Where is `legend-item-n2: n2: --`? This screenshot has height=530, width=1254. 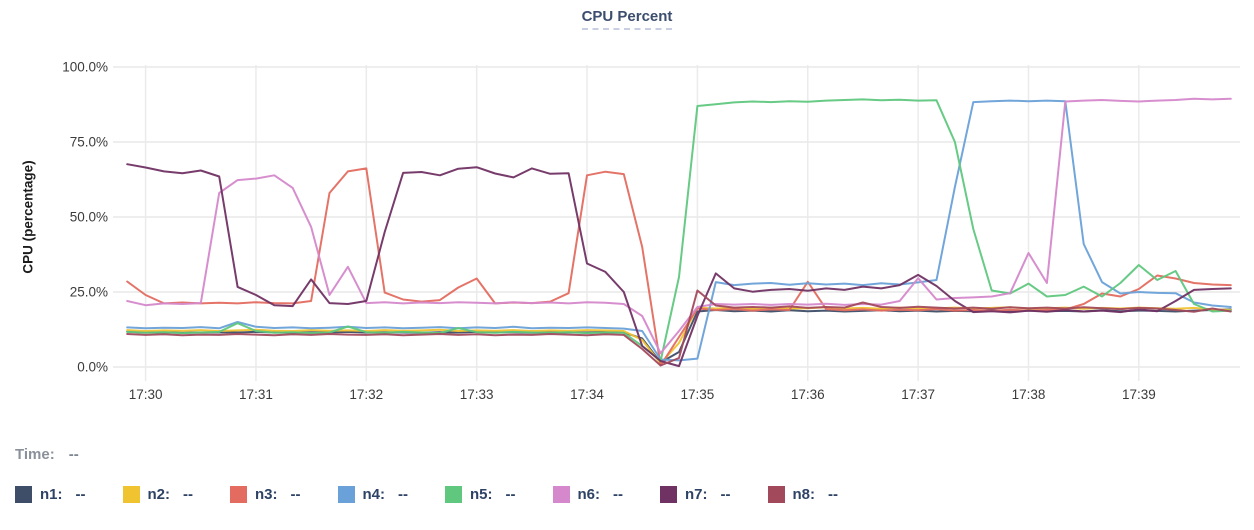
legend-item-n2: n2: -- is located at coordinates (157, 494).